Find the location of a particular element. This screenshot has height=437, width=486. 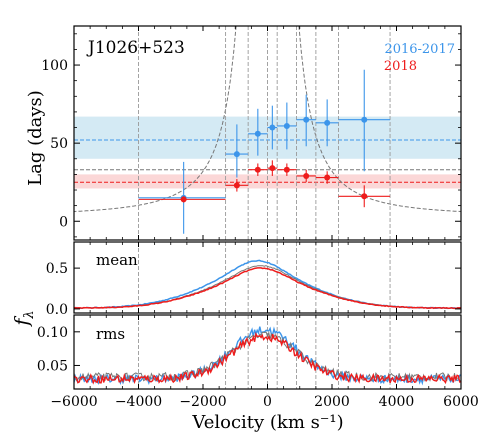

mean-label: mean is located at coordinates (117, 260).